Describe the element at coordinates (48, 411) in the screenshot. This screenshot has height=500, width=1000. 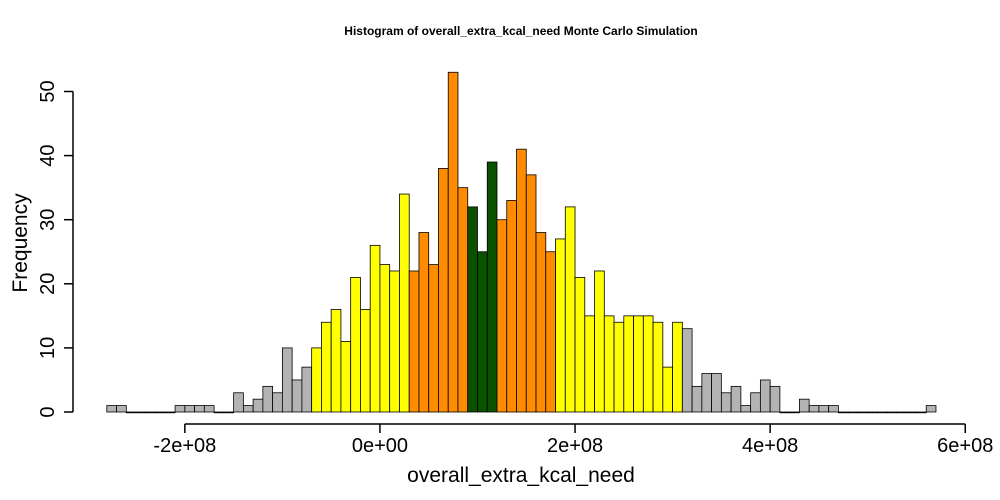
I see `y-tick-label: 0` at that location.